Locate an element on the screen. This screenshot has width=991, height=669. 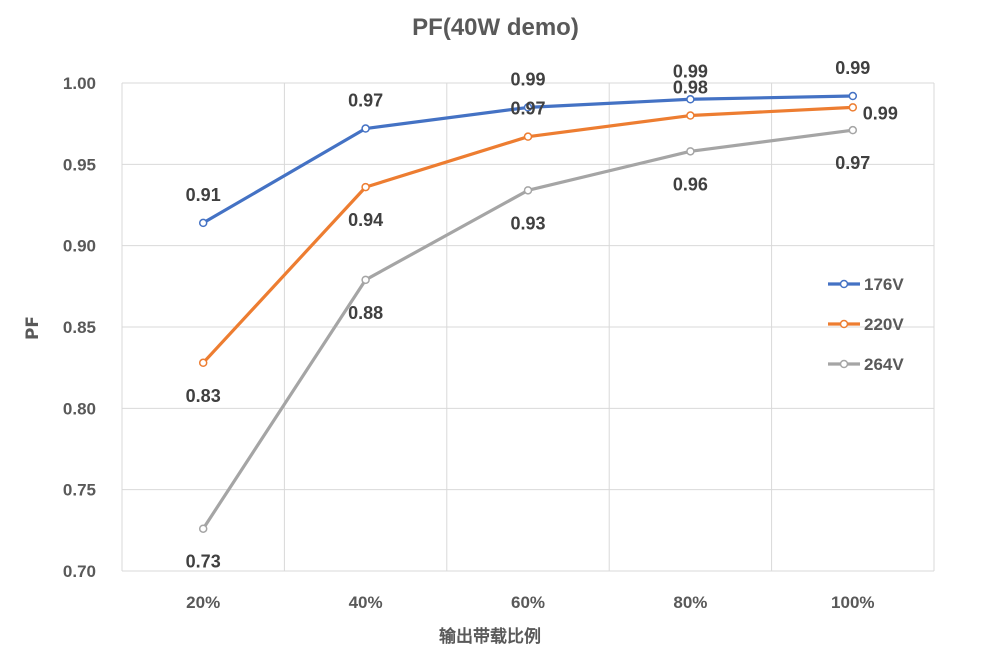
y-tick-label: 1.00 is located at coordinates (79, 83).